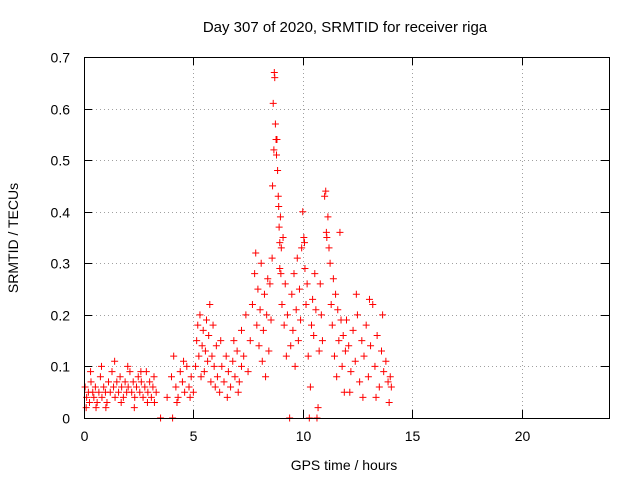  Describe the element at coordinates (523, 436) in the screenshot. I see `x-tick-label: 20` at that location.